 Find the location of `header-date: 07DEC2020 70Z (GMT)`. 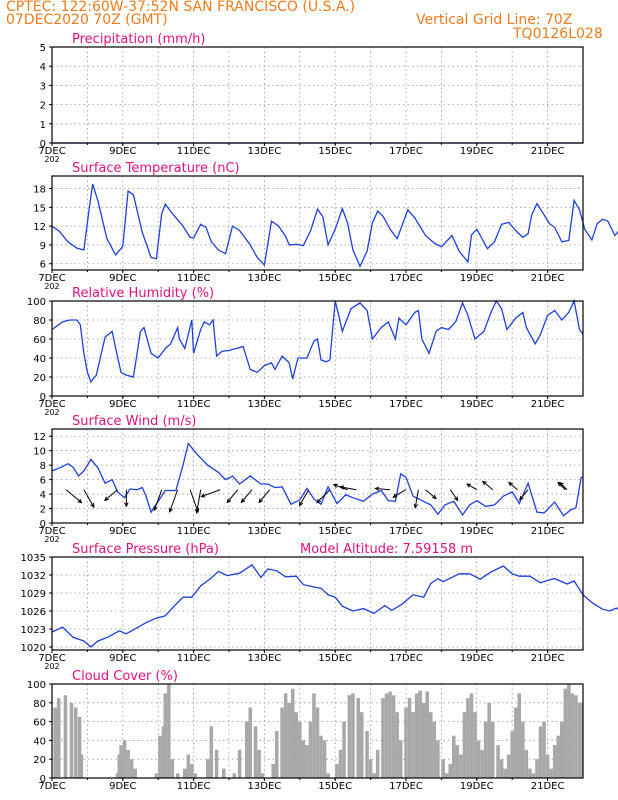

header-date: 07DEC2020 70Z (GMT) is located at coordinates (87, 20).